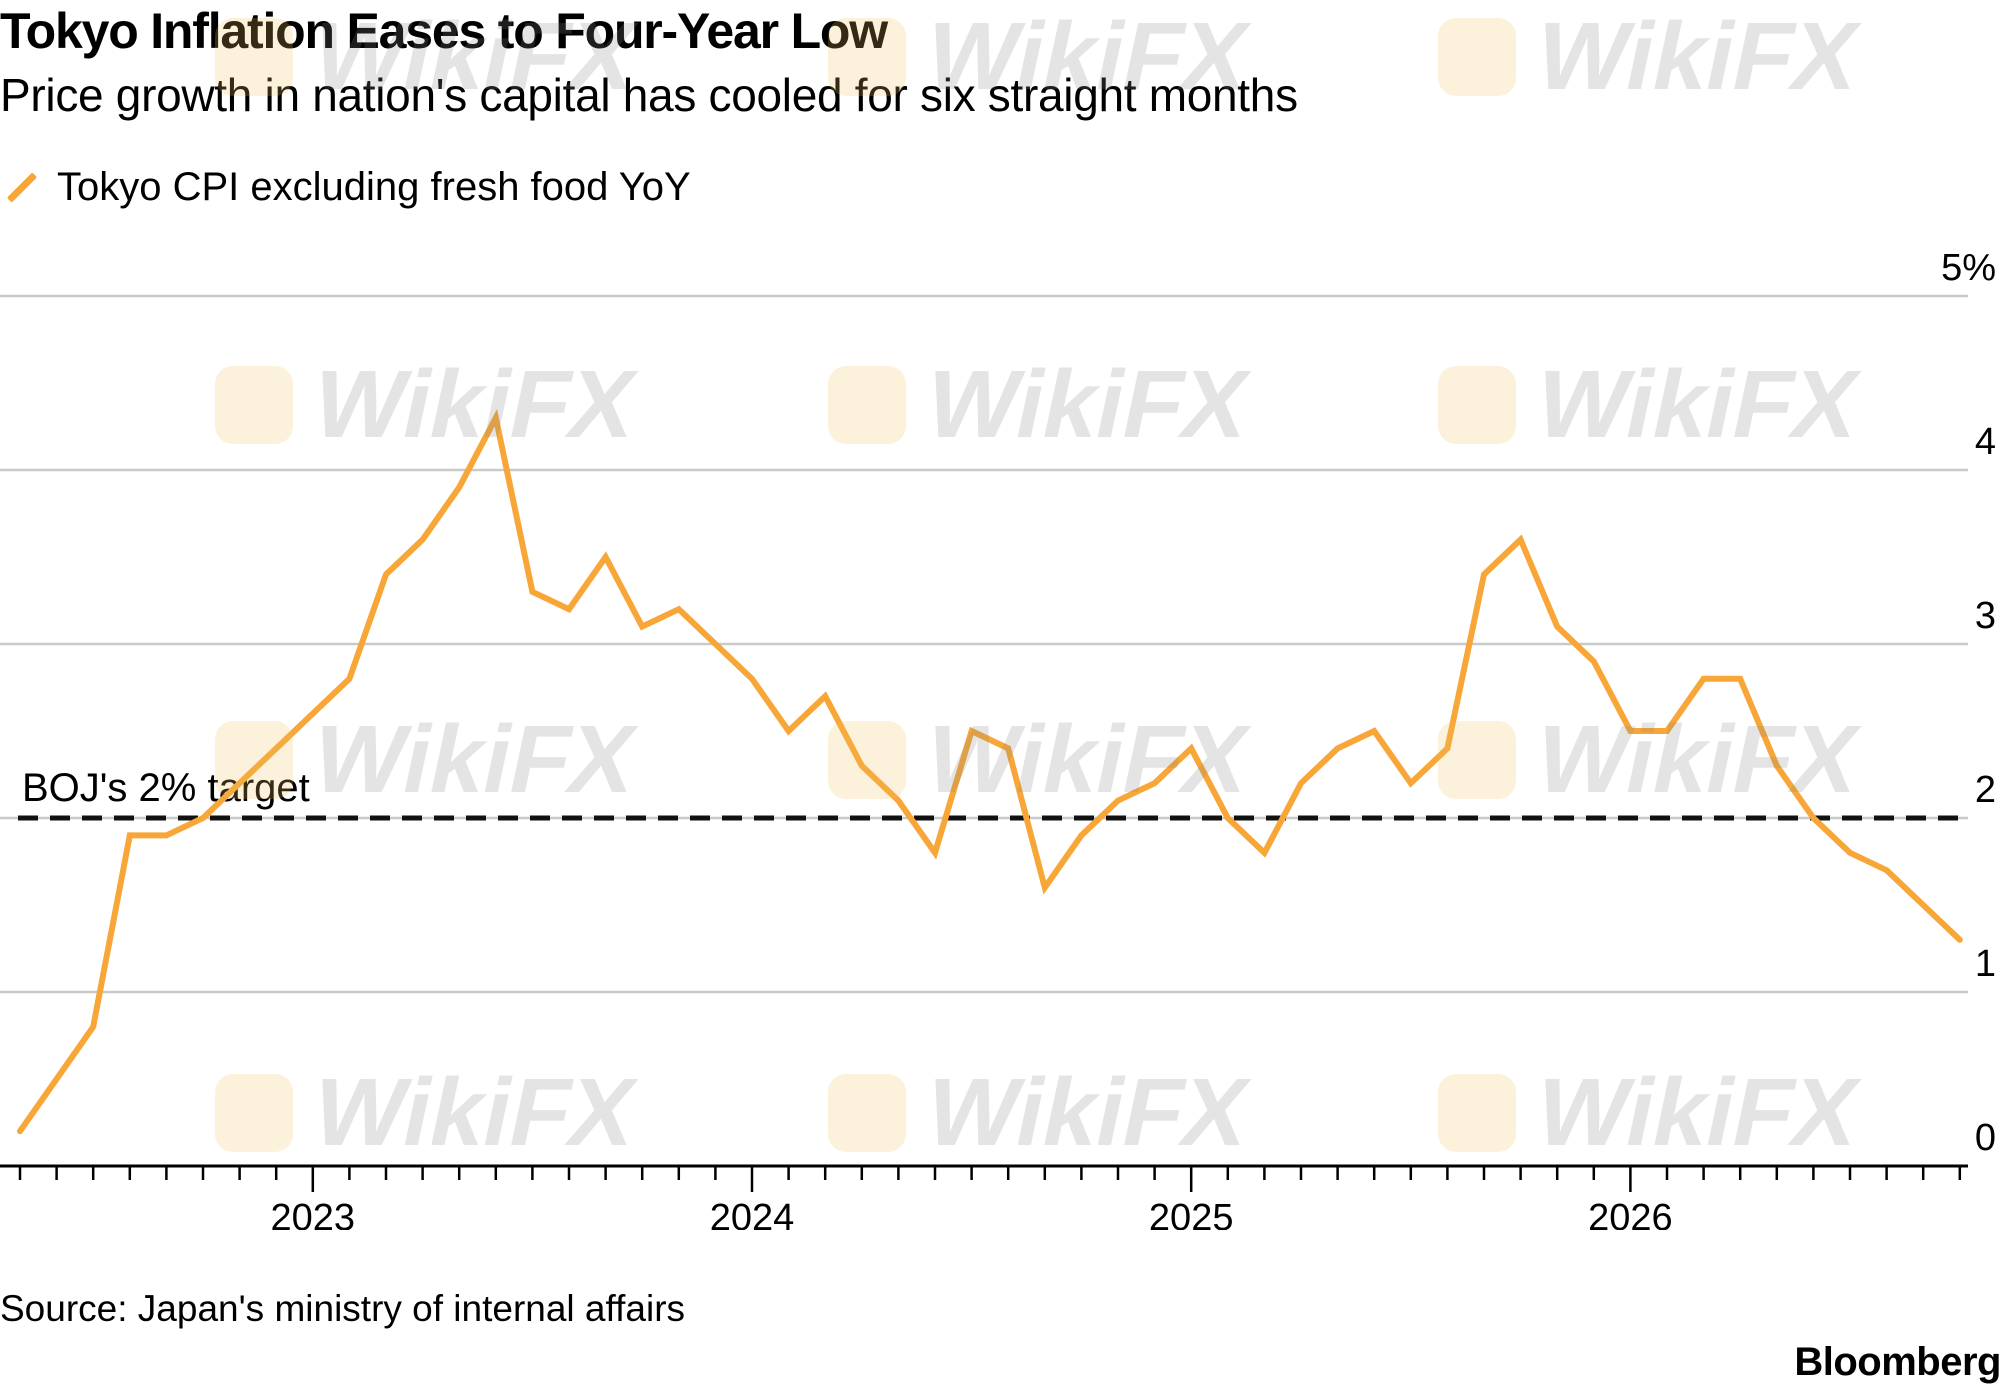 Image resolution: width=2005 pixels, height=1392 pixels. Describe the element at coordinates (313, 1213) in the screenshot. I see `x-tick-label: 2023` at that location.